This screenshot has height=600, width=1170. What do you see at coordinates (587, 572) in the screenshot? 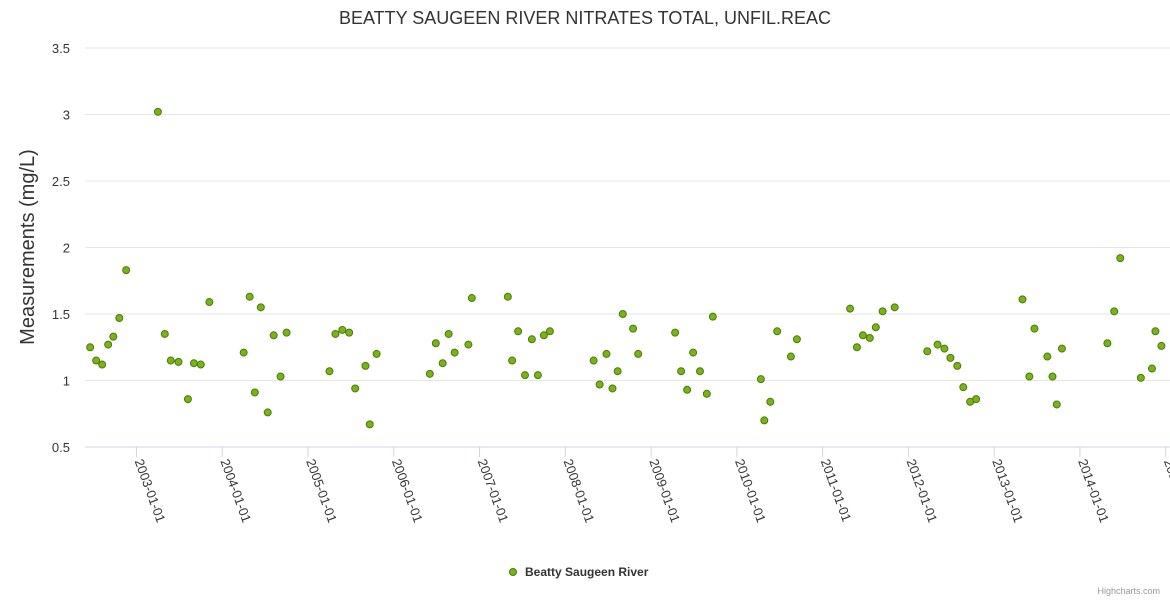
I see `legend-item-label: Beatty Saugeen River` at bounding box center [587, 572].